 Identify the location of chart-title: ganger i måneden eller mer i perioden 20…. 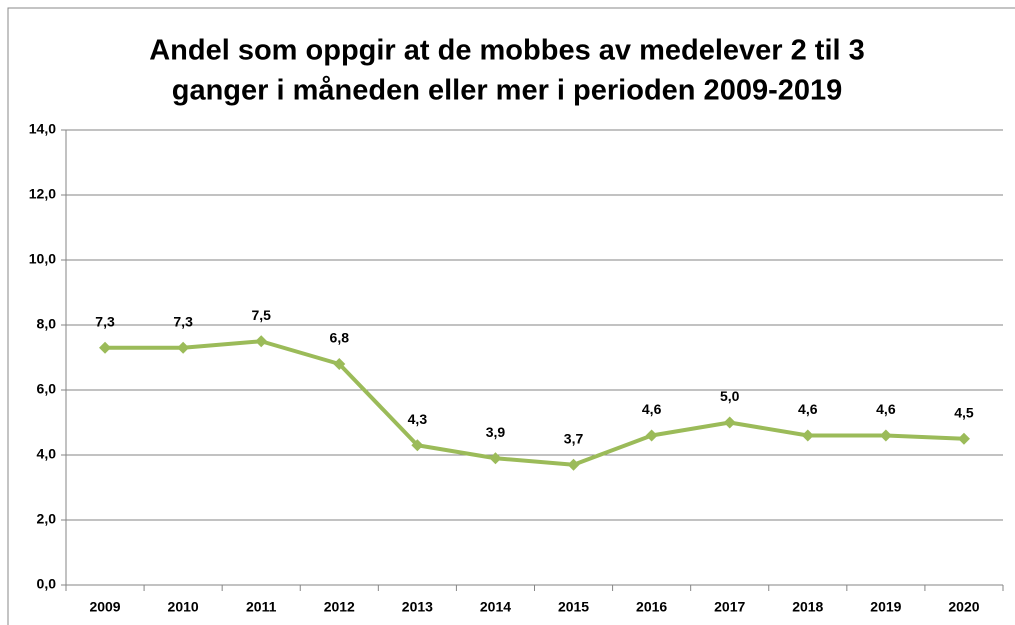
(507, 91).